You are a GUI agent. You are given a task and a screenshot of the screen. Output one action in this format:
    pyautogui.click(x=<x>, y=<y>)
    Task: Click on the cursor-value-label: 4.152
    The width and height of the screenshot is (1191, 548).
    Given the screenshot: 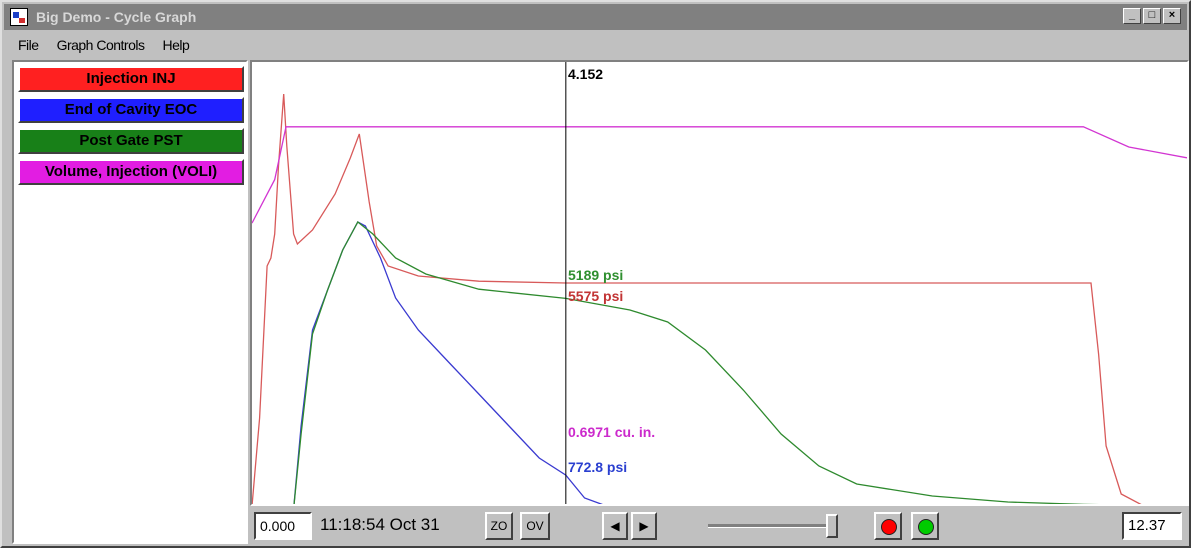 What is the action you would take?
    pyautogui.click(x=586, y=74)
    